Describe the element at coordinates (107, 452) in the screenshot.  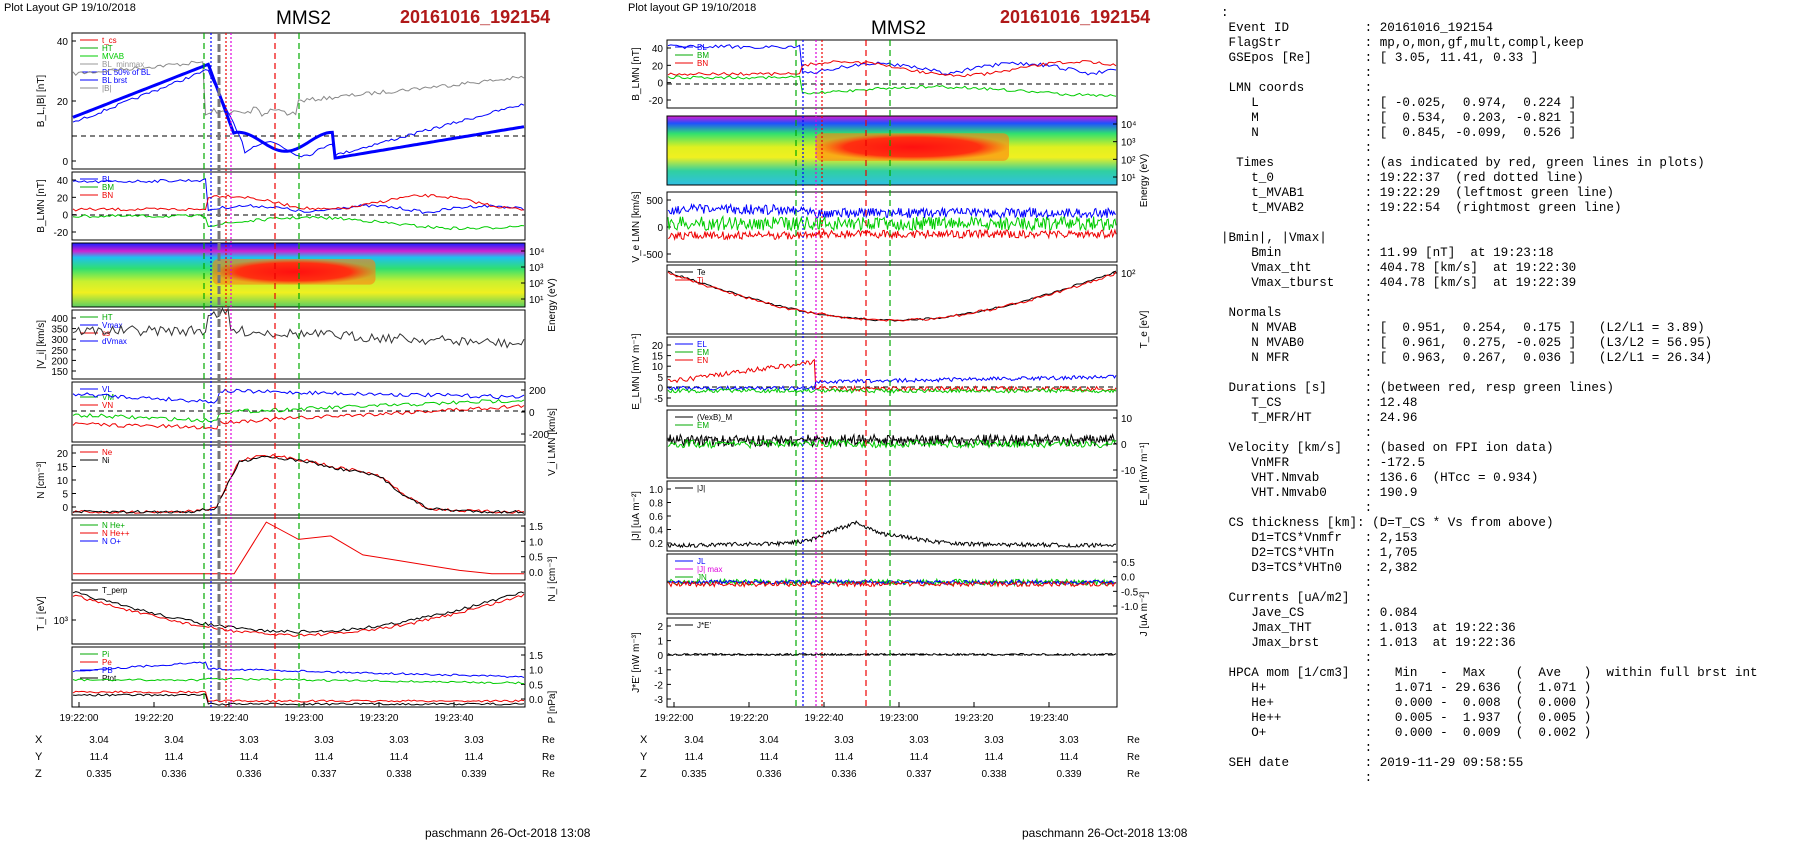
I see `left-legend-entry: Ne` at that location.